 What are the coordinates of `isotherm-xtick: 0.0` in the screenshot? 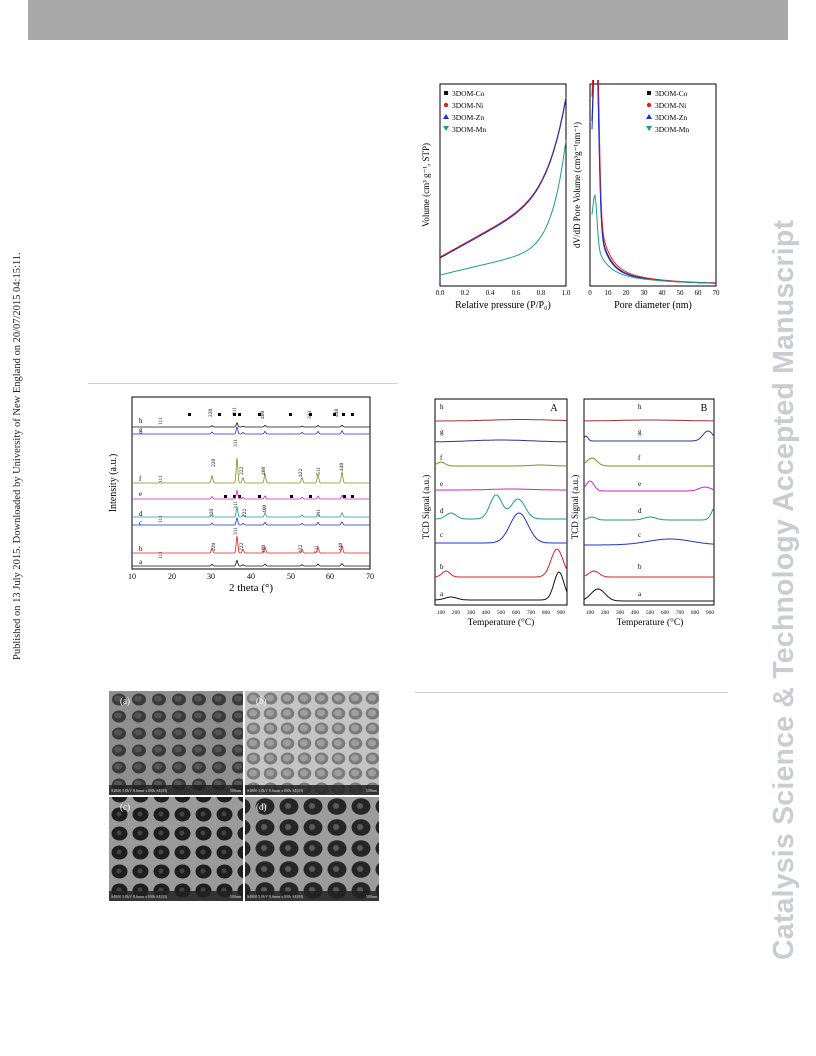 It's located at (440, 293).